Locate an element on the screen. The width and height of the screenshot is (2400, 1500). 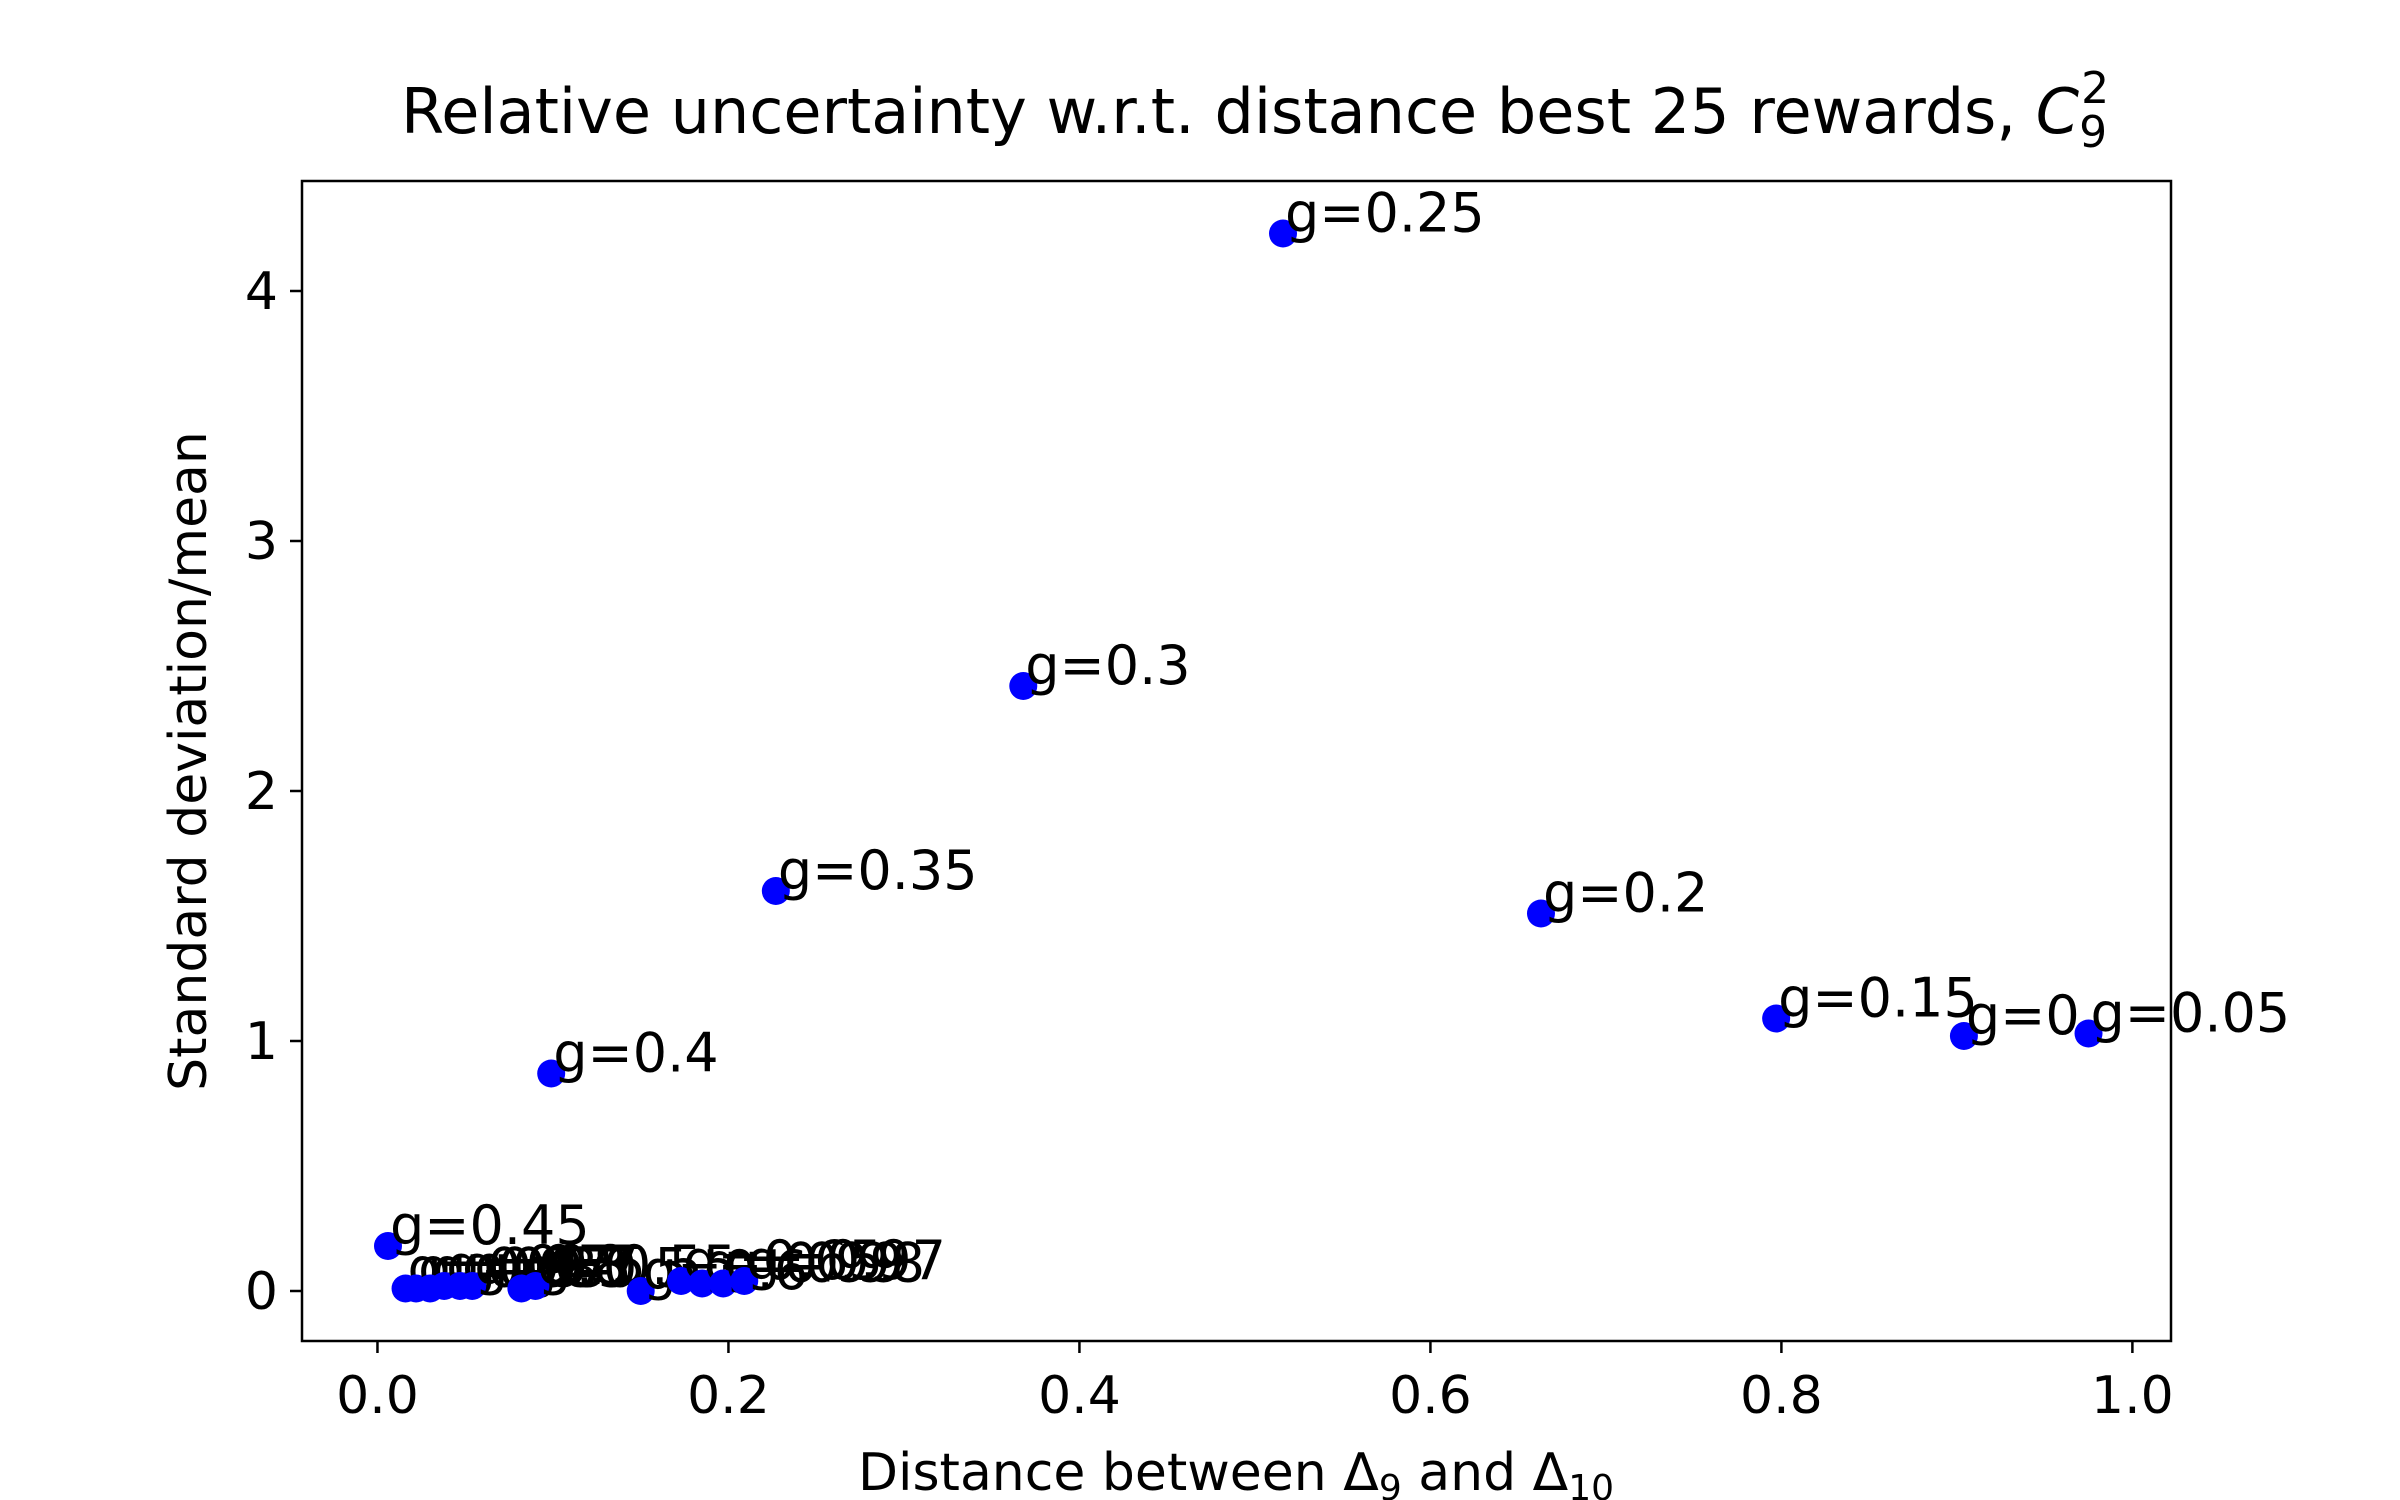
y-tick-label: 4 is located at coordinates (261, 292).